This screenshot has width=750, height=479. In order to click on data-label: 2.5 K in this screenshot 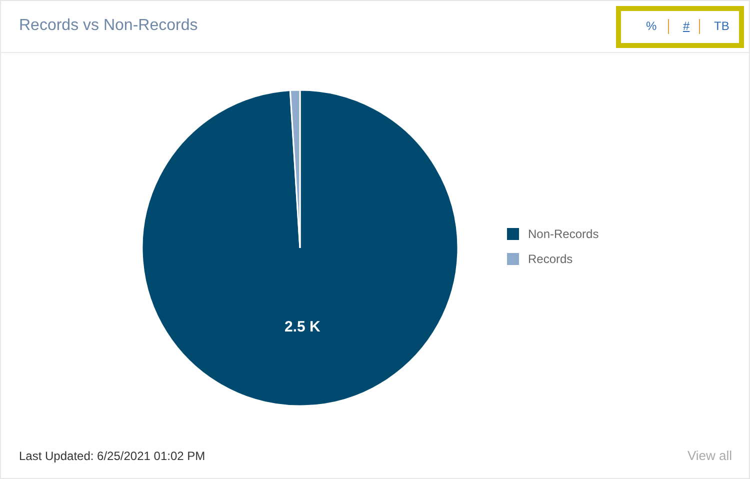, I will do `click(302, 327)`.